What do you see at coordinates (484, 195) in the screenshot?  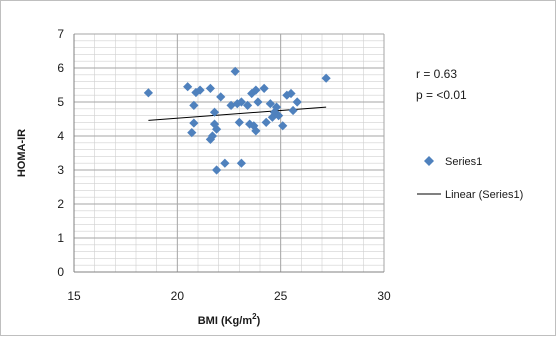 I see `legend-trendline-label: Linear (Series1)` at bounding box center [484, 195].